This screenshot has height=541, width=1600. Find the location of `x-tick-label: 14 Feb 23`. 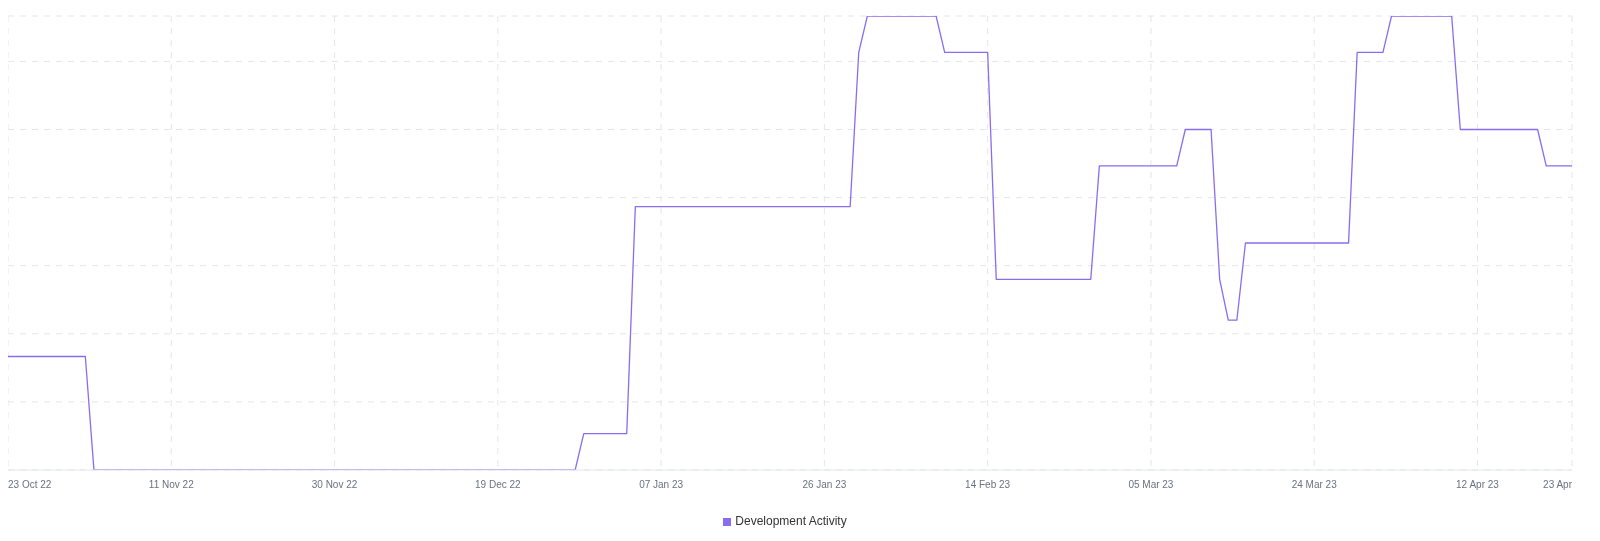

x-tick-label: 14 Feb 23 is located at coordinates (988, 484).